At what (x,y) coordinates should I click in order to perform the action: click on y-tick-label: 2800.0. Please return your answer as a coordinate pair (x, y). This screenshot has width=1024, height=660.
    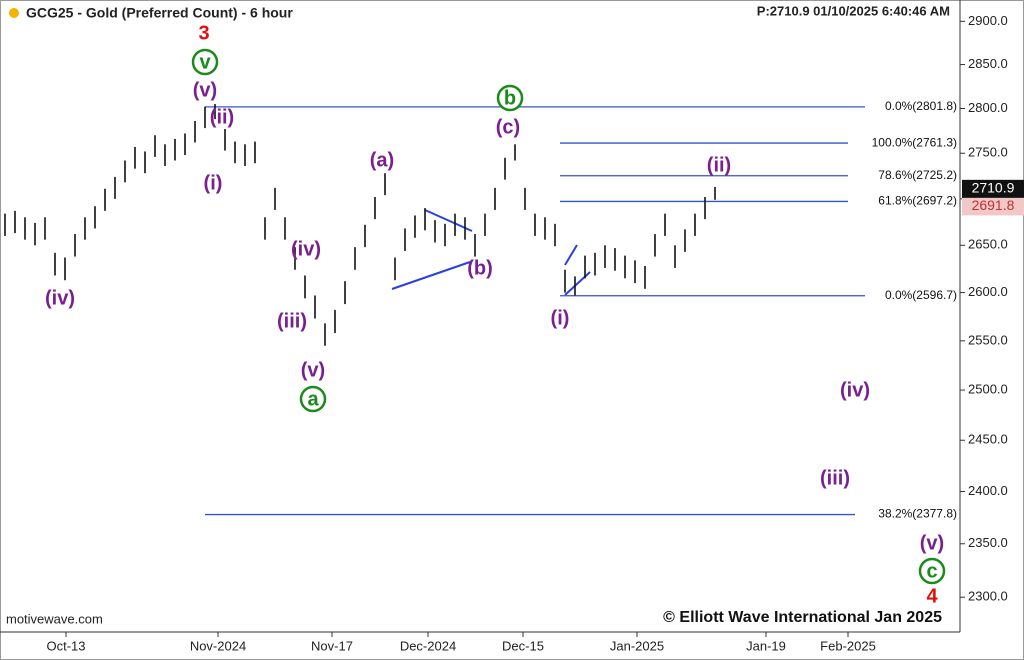
    Looking at the image, I should click on (988, 107).